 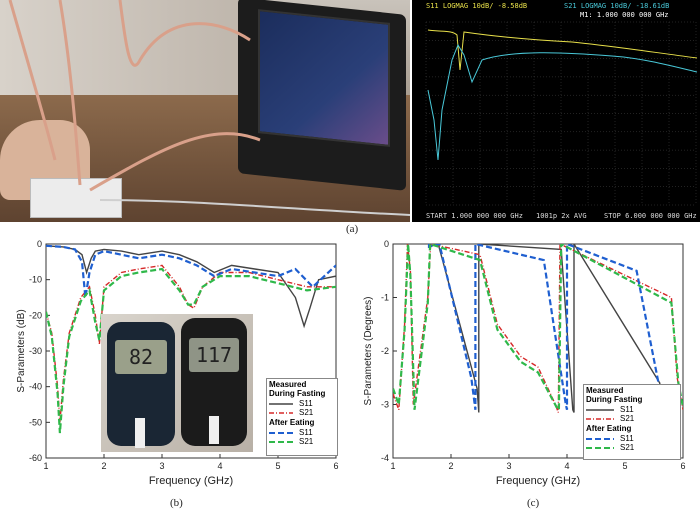 What do you see at coordinates (562, 102) in the screenshot?
I see `vna-s21-trace` at bounding box center [562, 102].